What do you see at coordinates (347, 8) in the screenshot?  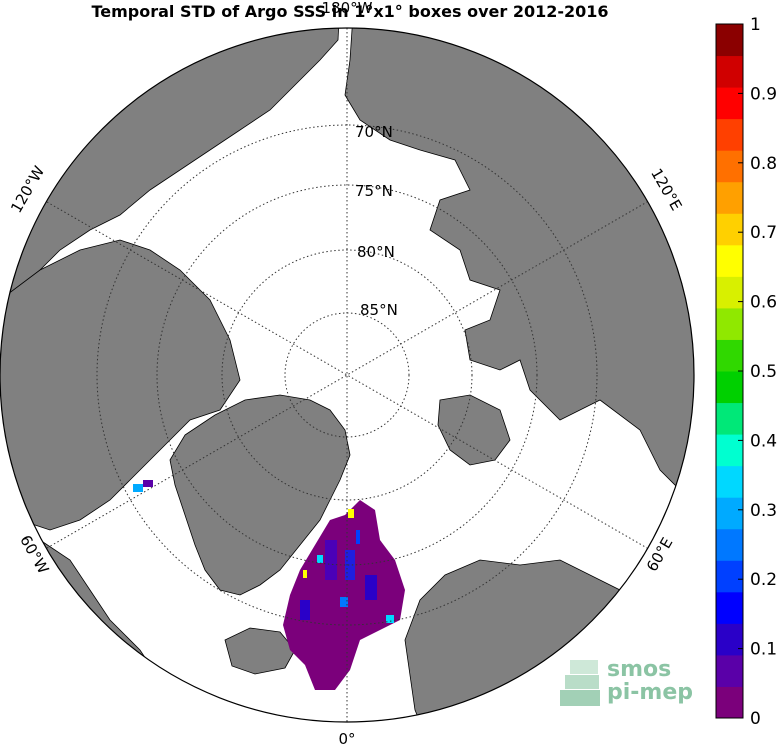 I see `lon-label-top: 180°W` at bounding box center [347, 8].